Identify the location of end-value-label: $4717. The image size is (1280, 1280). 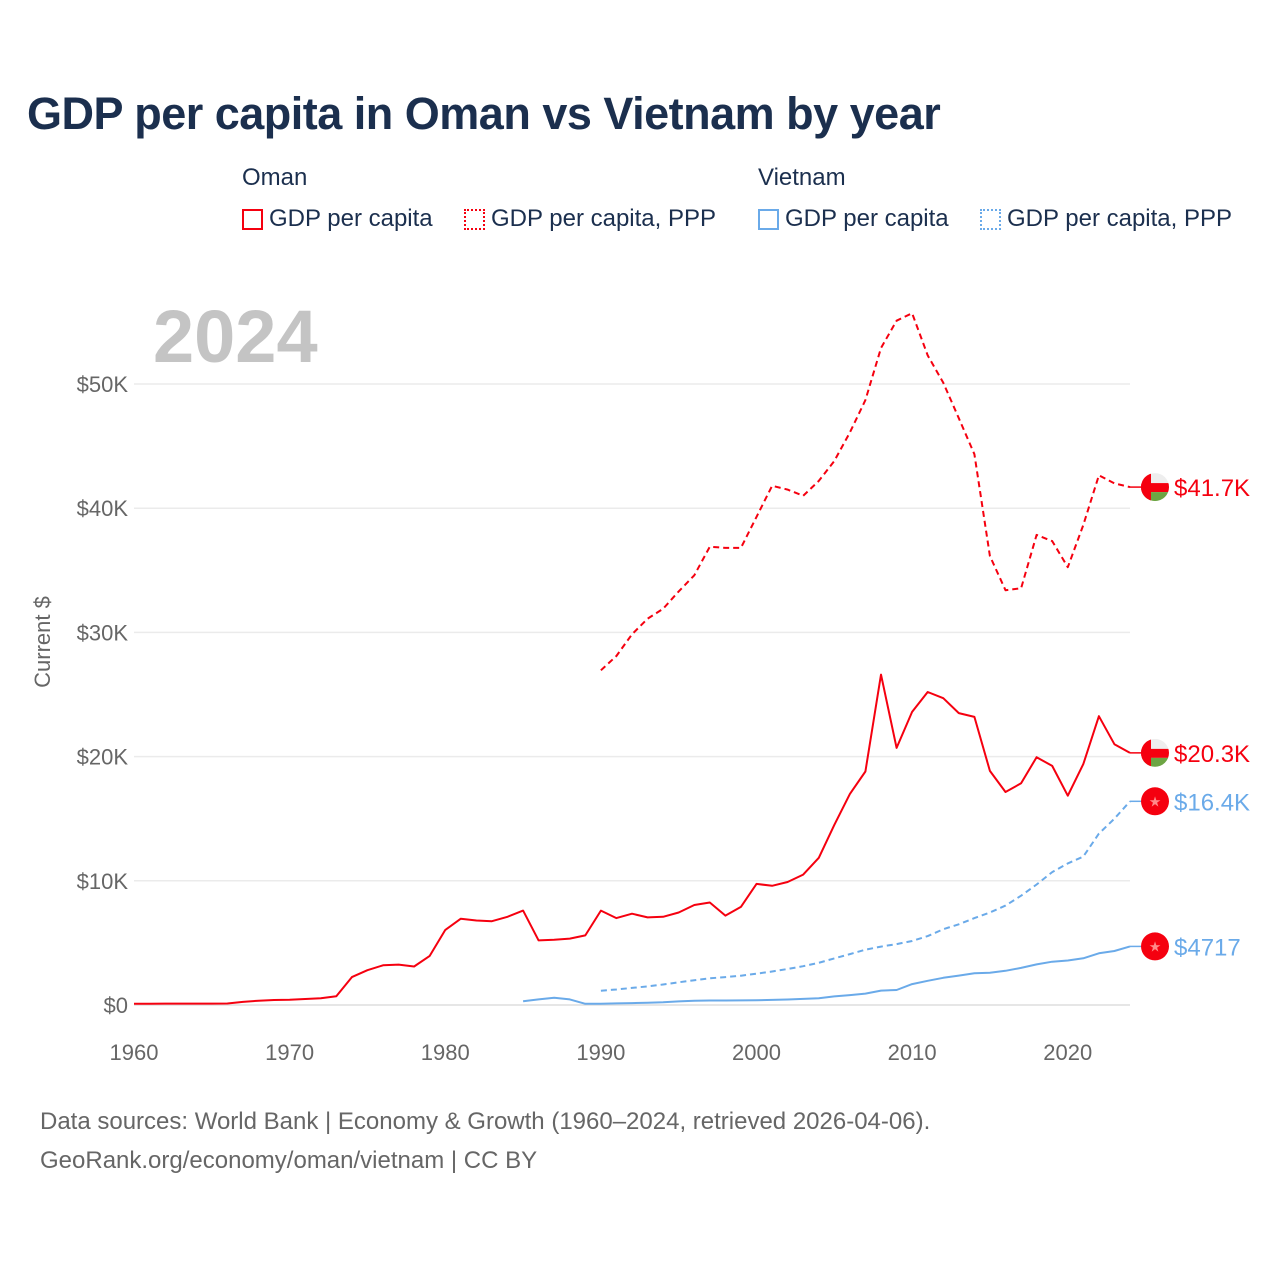
(1207, 947).